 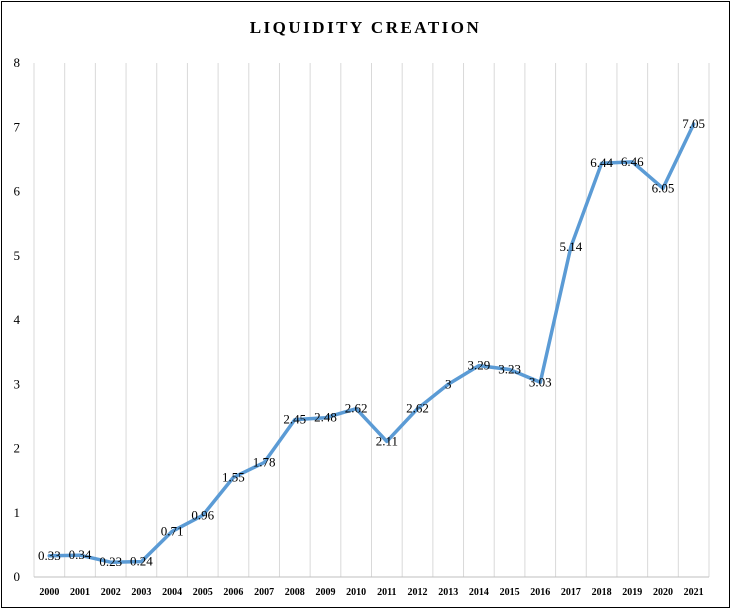 I want to click on y-tick-label: 0, so click(x=17, y=576).